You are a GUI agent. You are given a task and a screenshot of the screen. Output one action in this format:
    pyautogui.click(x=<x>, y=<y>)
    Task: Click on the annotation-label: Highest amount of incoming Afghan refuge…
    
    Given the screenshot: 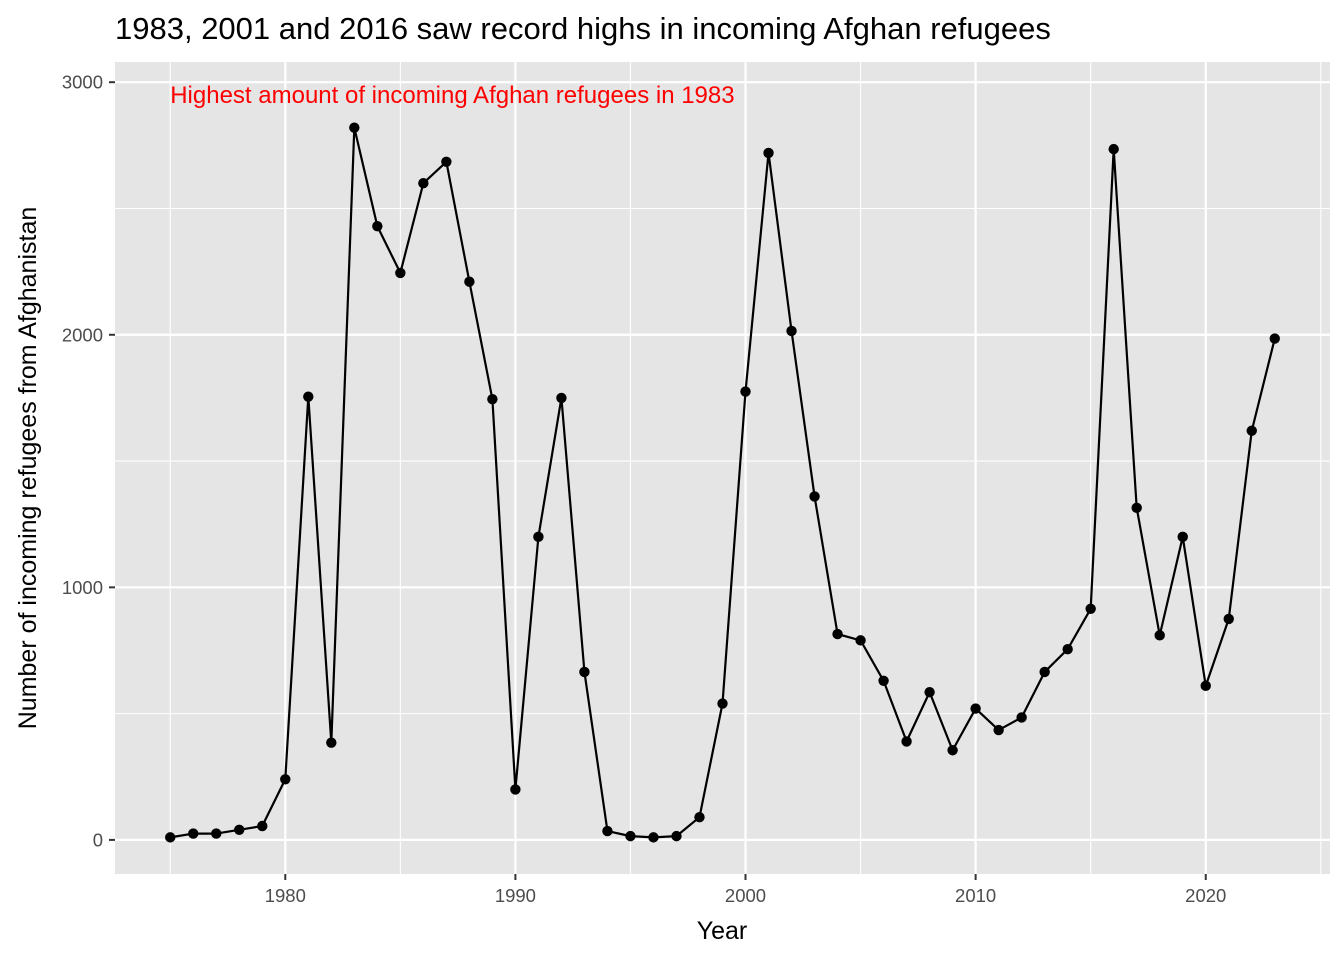 What is the action you would take?
    pyautogui.click(x=452, y=95)
    